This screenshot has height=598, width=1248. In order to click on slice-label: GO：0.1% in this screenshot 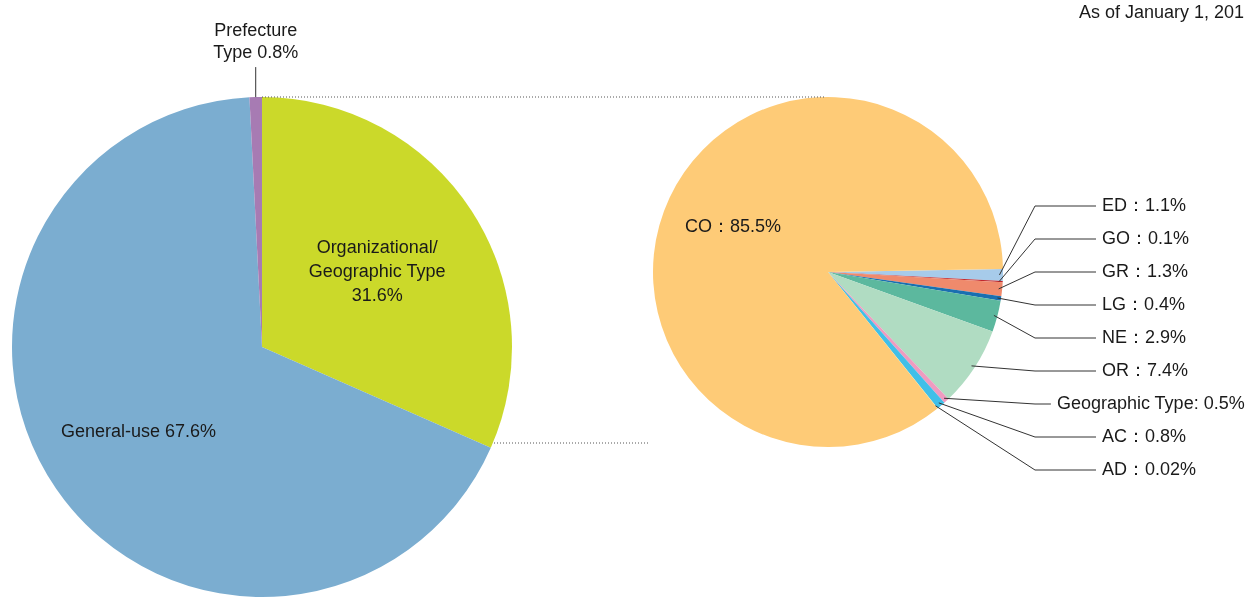, I will do `click(1146, 237)`.